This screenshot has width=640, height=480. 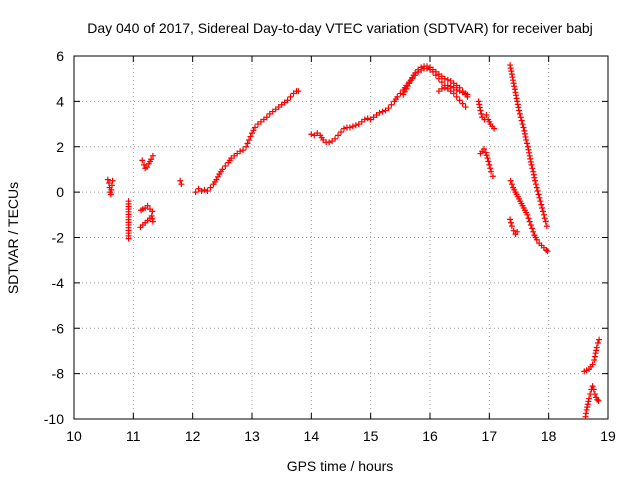 What do you see at coordinates (252, 436) in the screenshot?
I see `x-tick-label: 13` at bounding box center [252, 436].